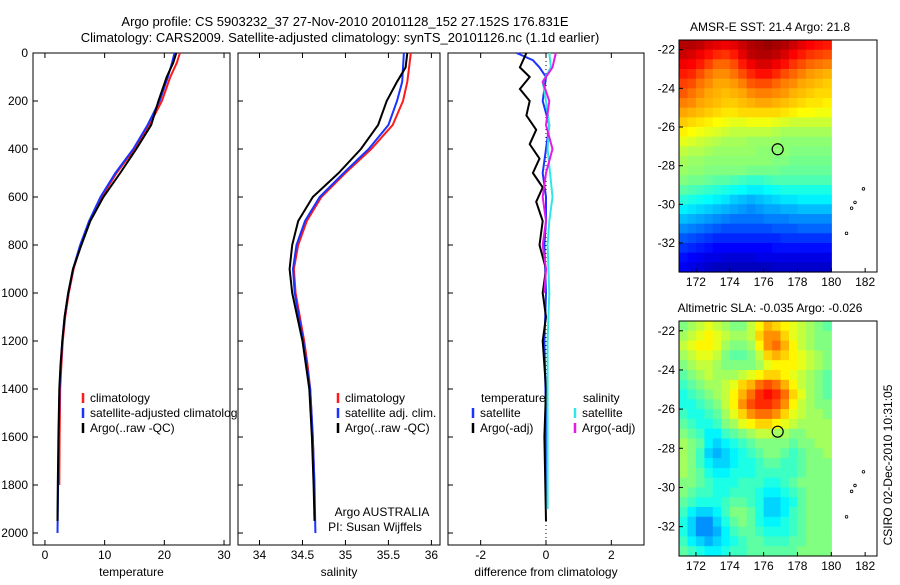 This screenshot has height=585, width=900. Describe the element at coordinates (608, 428) in the screenshot. I see `legend-label: Argo(-adj)` at that location.